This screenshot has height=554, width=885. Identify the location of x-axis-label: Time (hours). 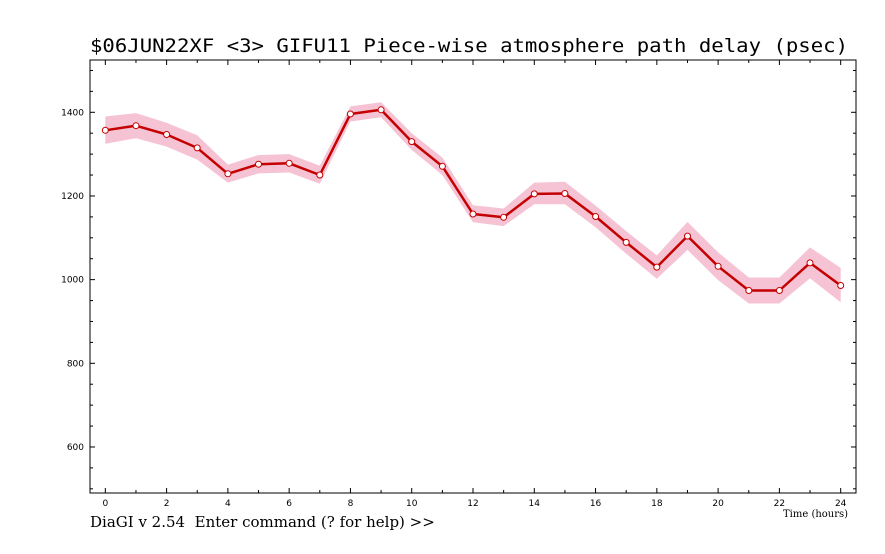
(815, 514).